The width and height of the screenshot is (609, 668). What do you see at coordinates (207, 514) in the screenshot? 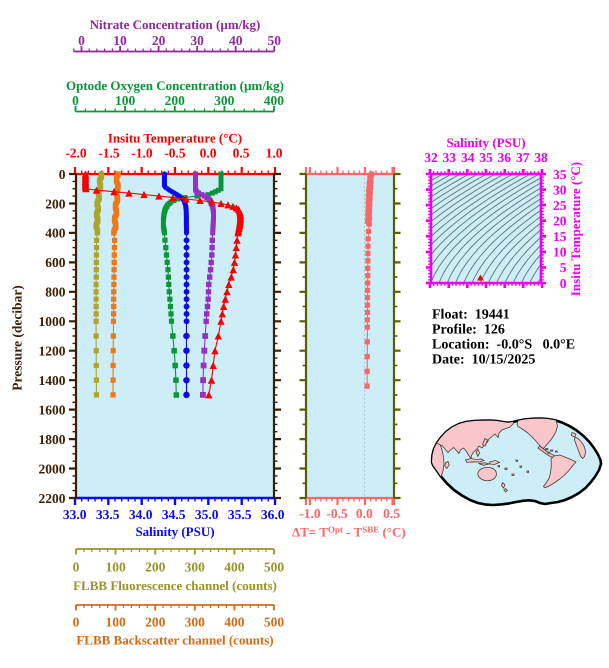
I see `svg-text: 35.0` at bounding box center [207, 514].